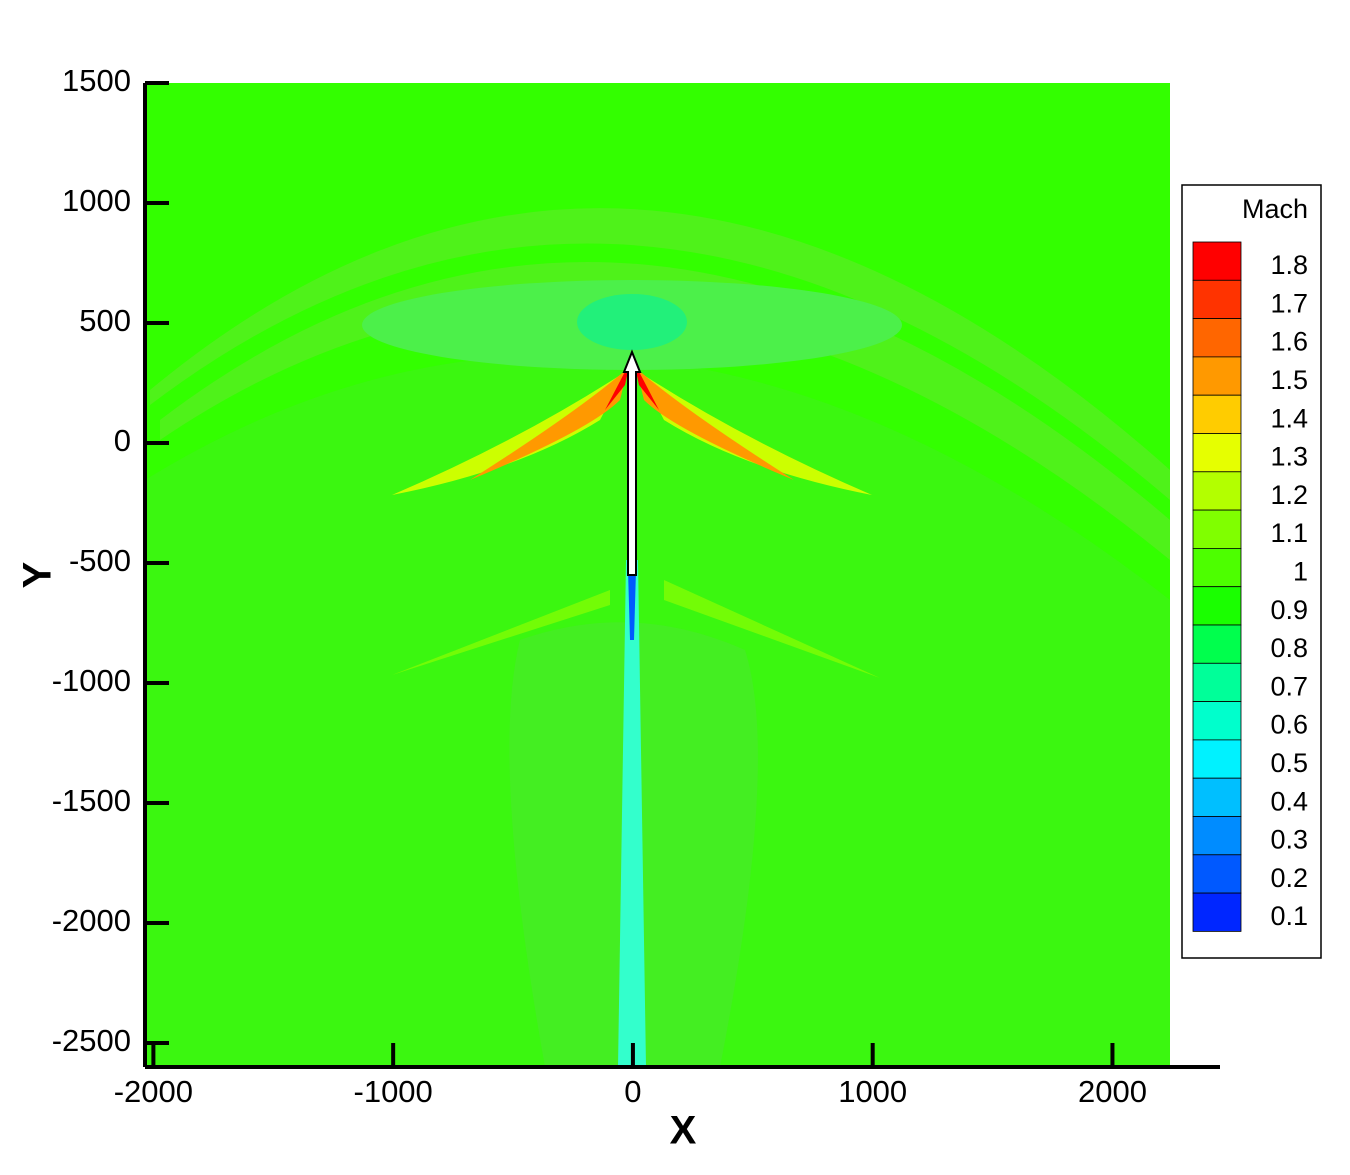  Describe the element at coordinates (1289, 265) in the screenshot. I see `legend-label: 1.8` at that location.